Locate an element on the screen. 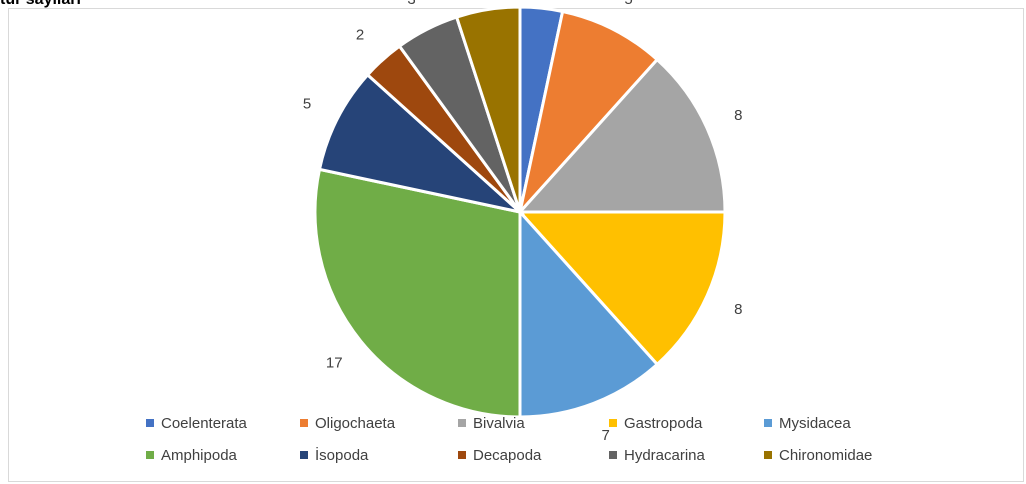 The image size is (1026, 484). pie-slice-gastropoda is located at coordinates (621, 288).